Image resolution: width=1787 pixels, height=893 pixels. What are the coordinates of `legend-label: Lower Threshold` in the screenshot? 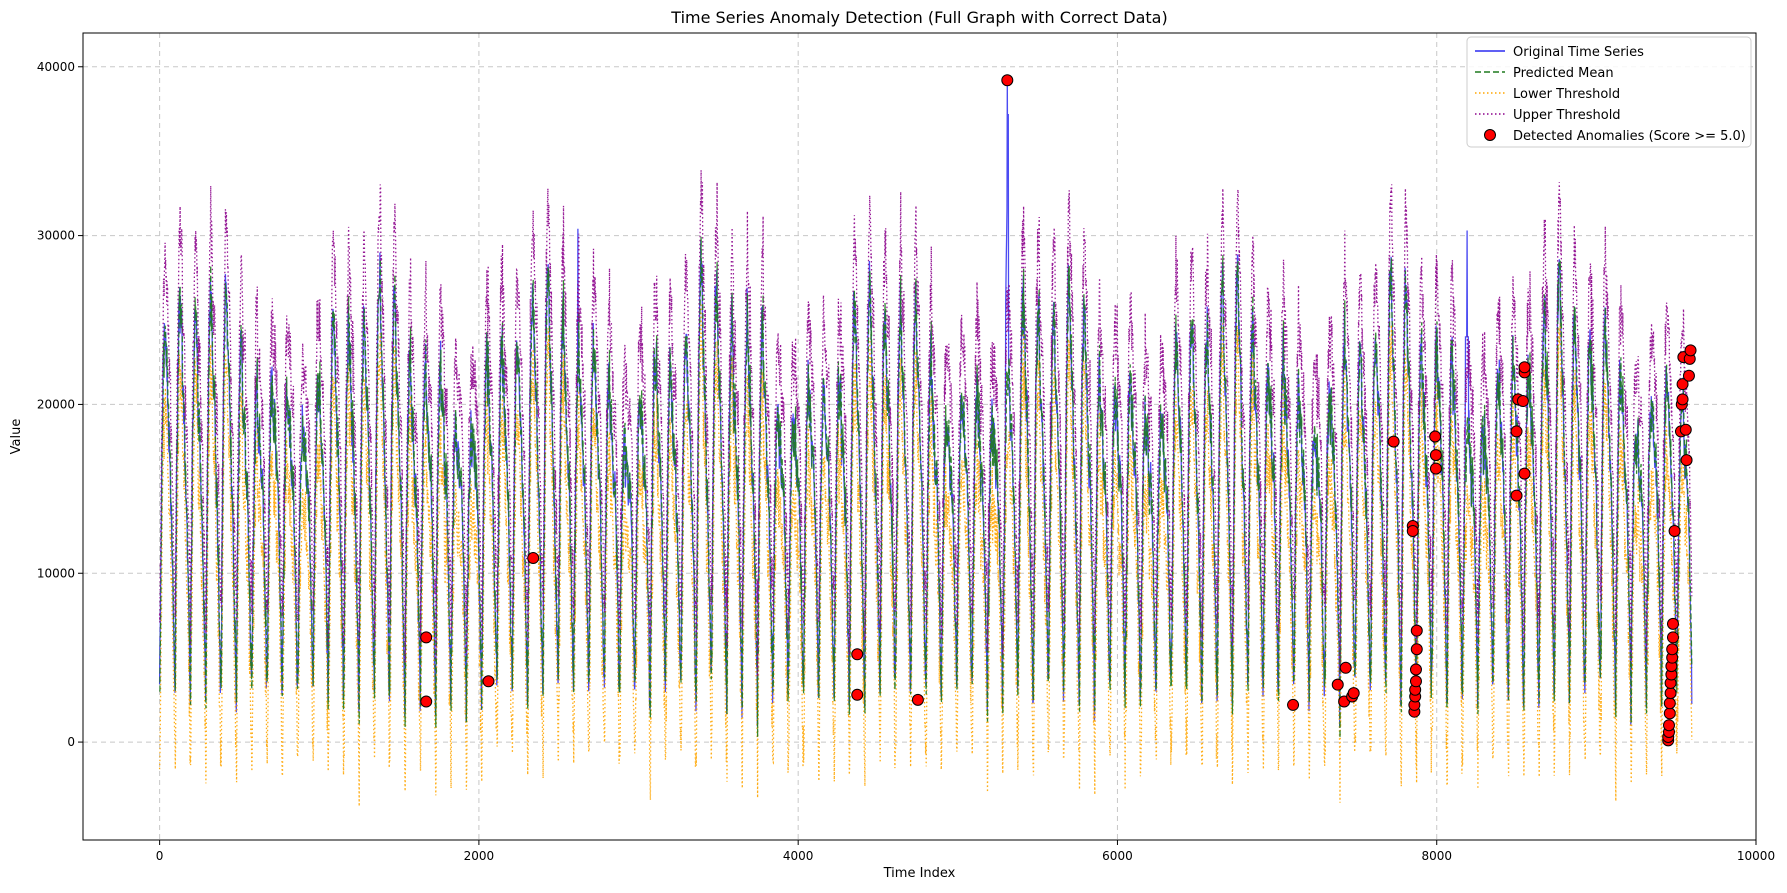 It's located at (1566, 94).